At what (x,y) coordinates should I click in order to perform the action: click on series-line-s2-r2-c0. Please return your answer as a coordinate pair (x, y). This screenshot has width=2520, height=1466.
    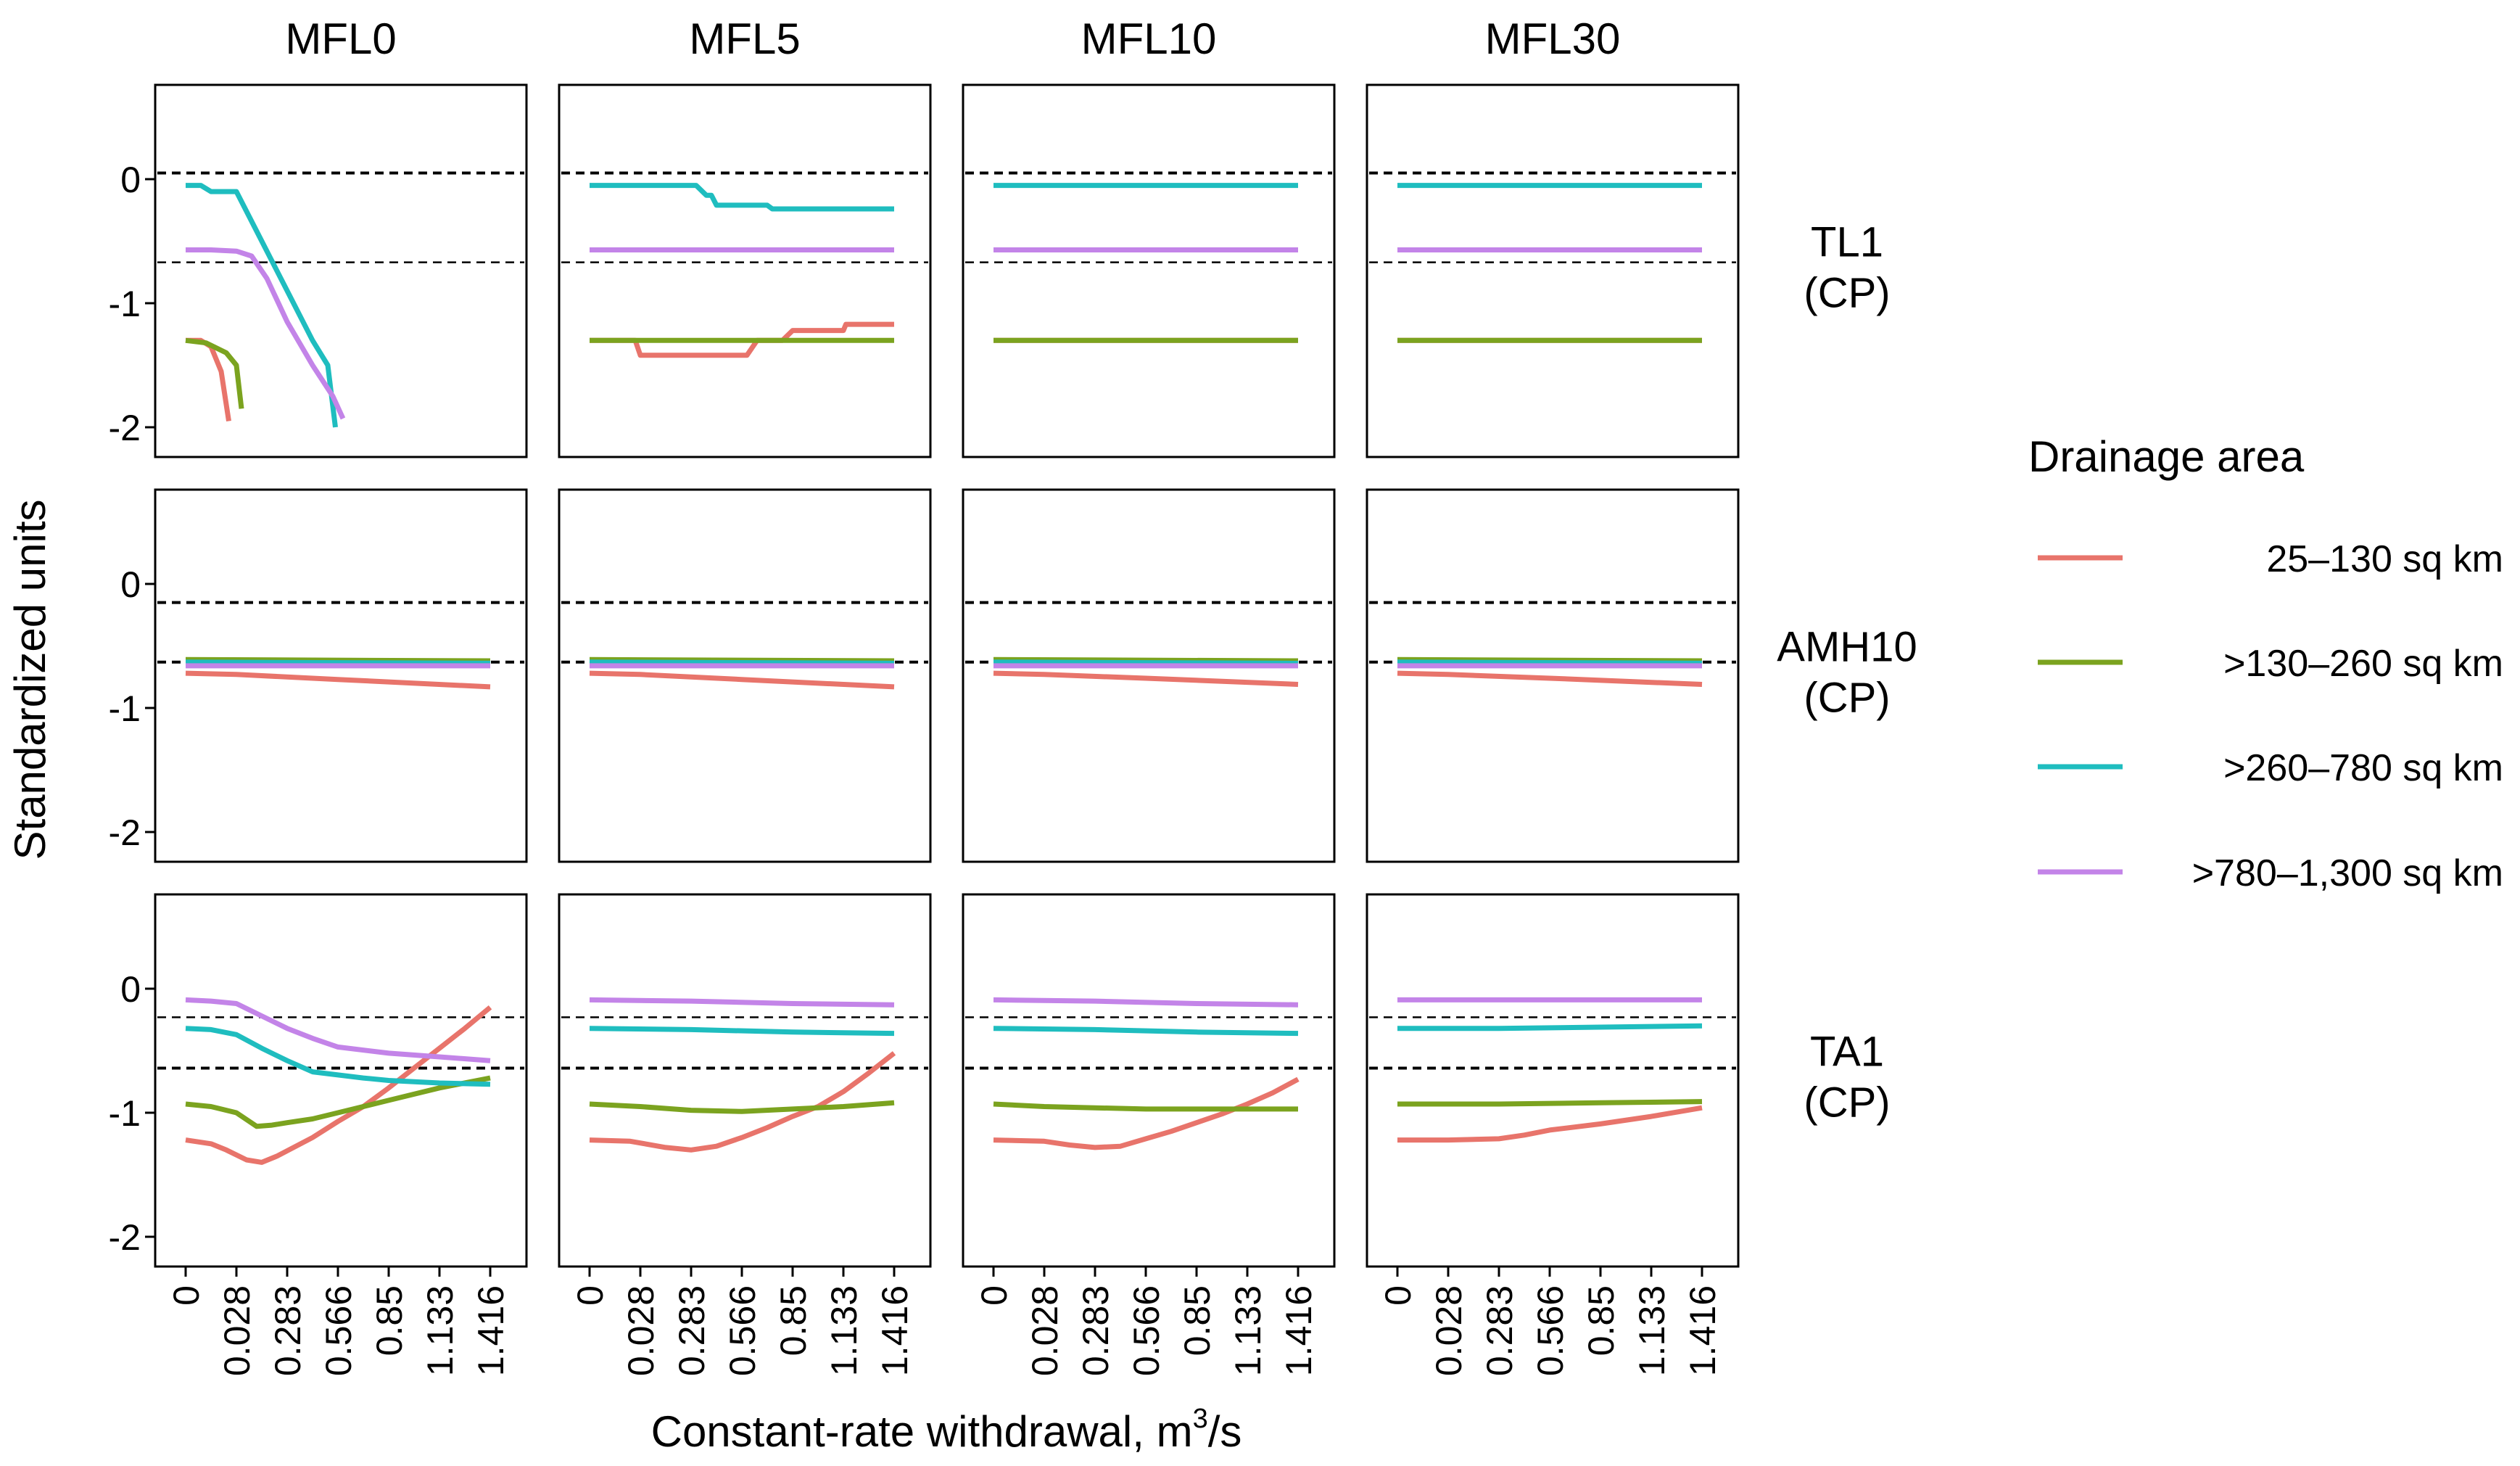
    Looking at the image, I should click on (338, 1102).